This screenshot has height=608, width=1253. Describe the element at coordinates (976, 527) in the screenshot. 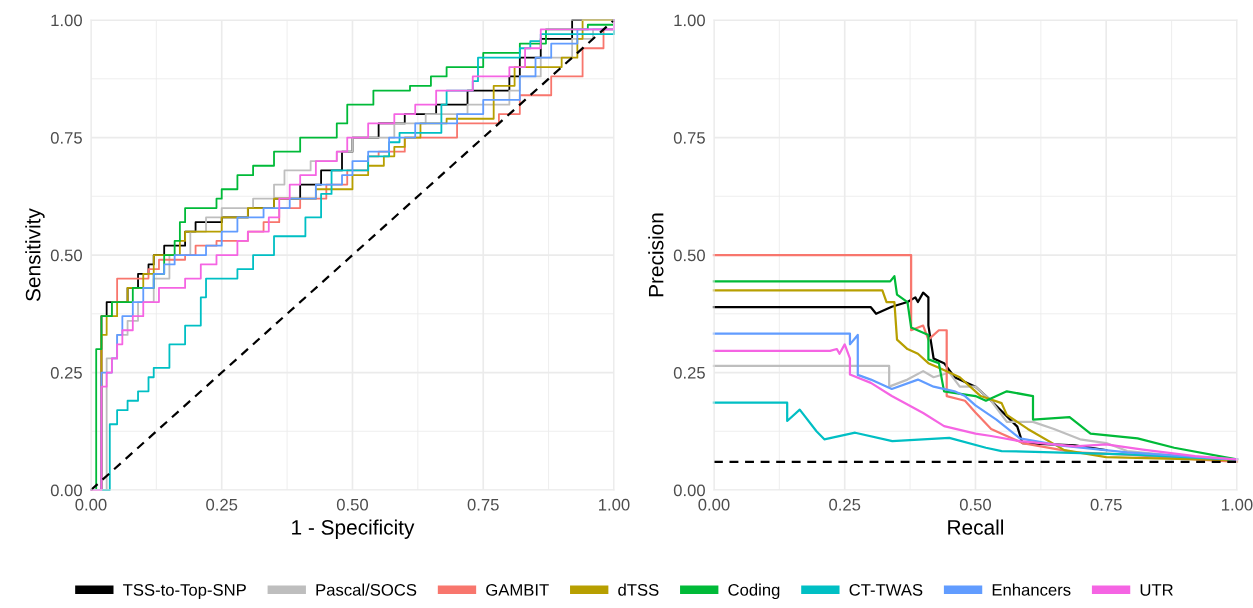

I see `x-axis-title: Recall` at that location.